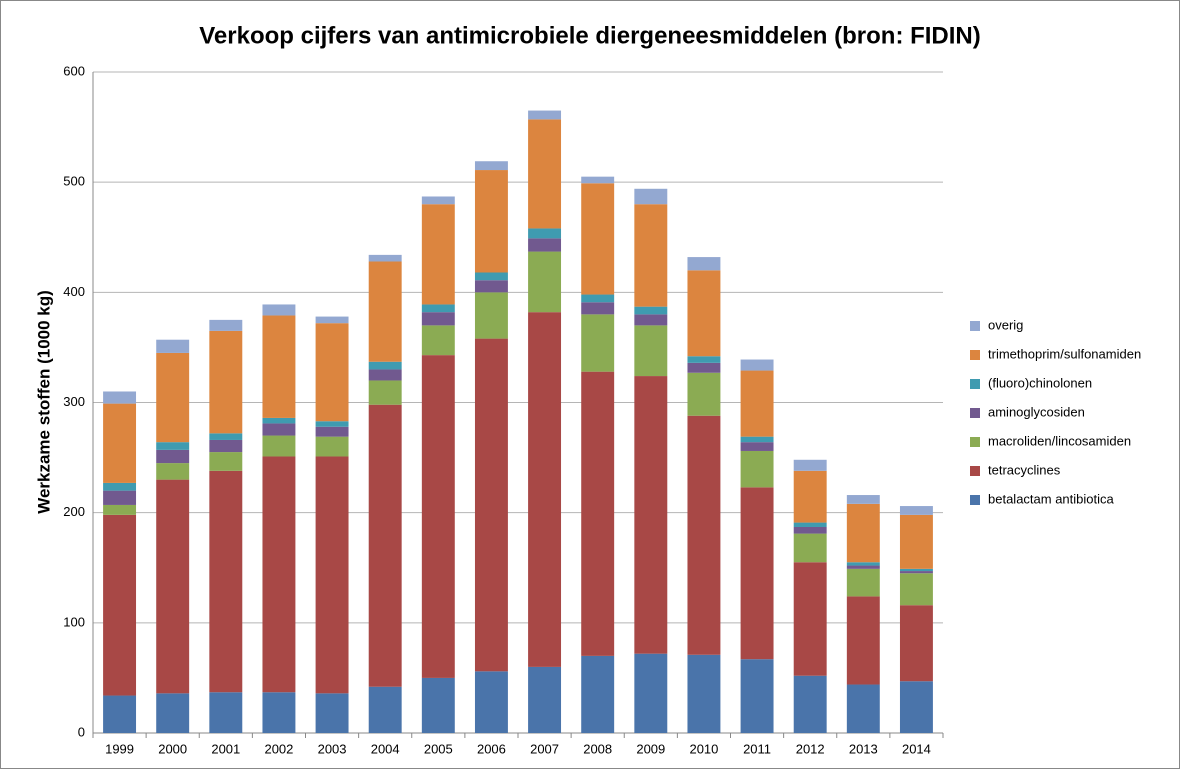  What do you see at coordinates (1051, 498) in the screenshot?
I see `legend-label: betalactam antibiotica` at bounding box center [1051, 498].